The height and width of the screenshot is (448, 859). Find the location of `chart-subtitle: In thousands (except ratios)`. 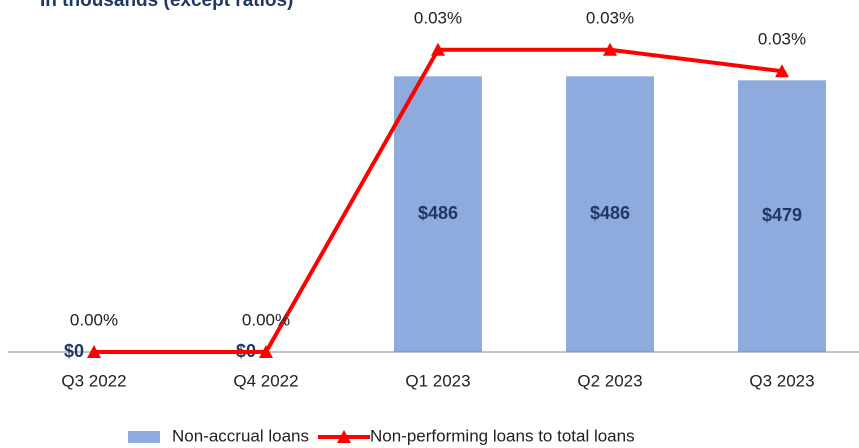

chart-subtitle: In thousands (except ratios) is located at coordinates (166, 5).